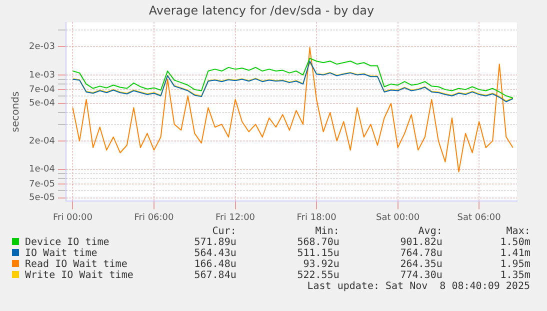 The height and width of the screenshot is (311, 547). Describe the element at coordinates (224, 231) in the screenshot. I see `text: Cur:` at that location.